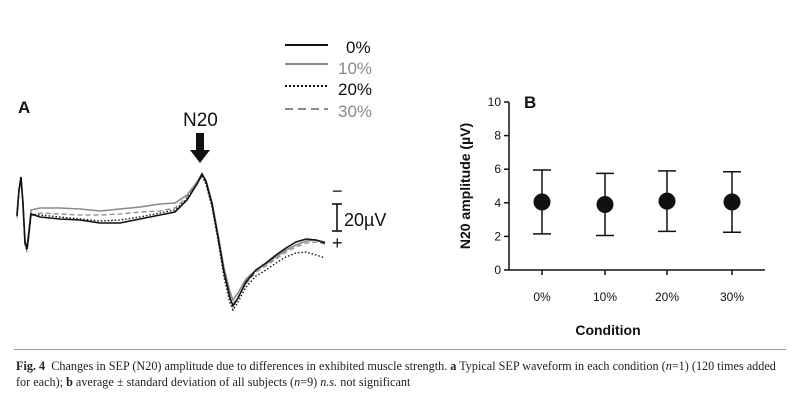  What do you see at coordinates (732, 297) in the screenshot?
I see `x-tick-label-3: 30%` at bounding box center [732, 297].